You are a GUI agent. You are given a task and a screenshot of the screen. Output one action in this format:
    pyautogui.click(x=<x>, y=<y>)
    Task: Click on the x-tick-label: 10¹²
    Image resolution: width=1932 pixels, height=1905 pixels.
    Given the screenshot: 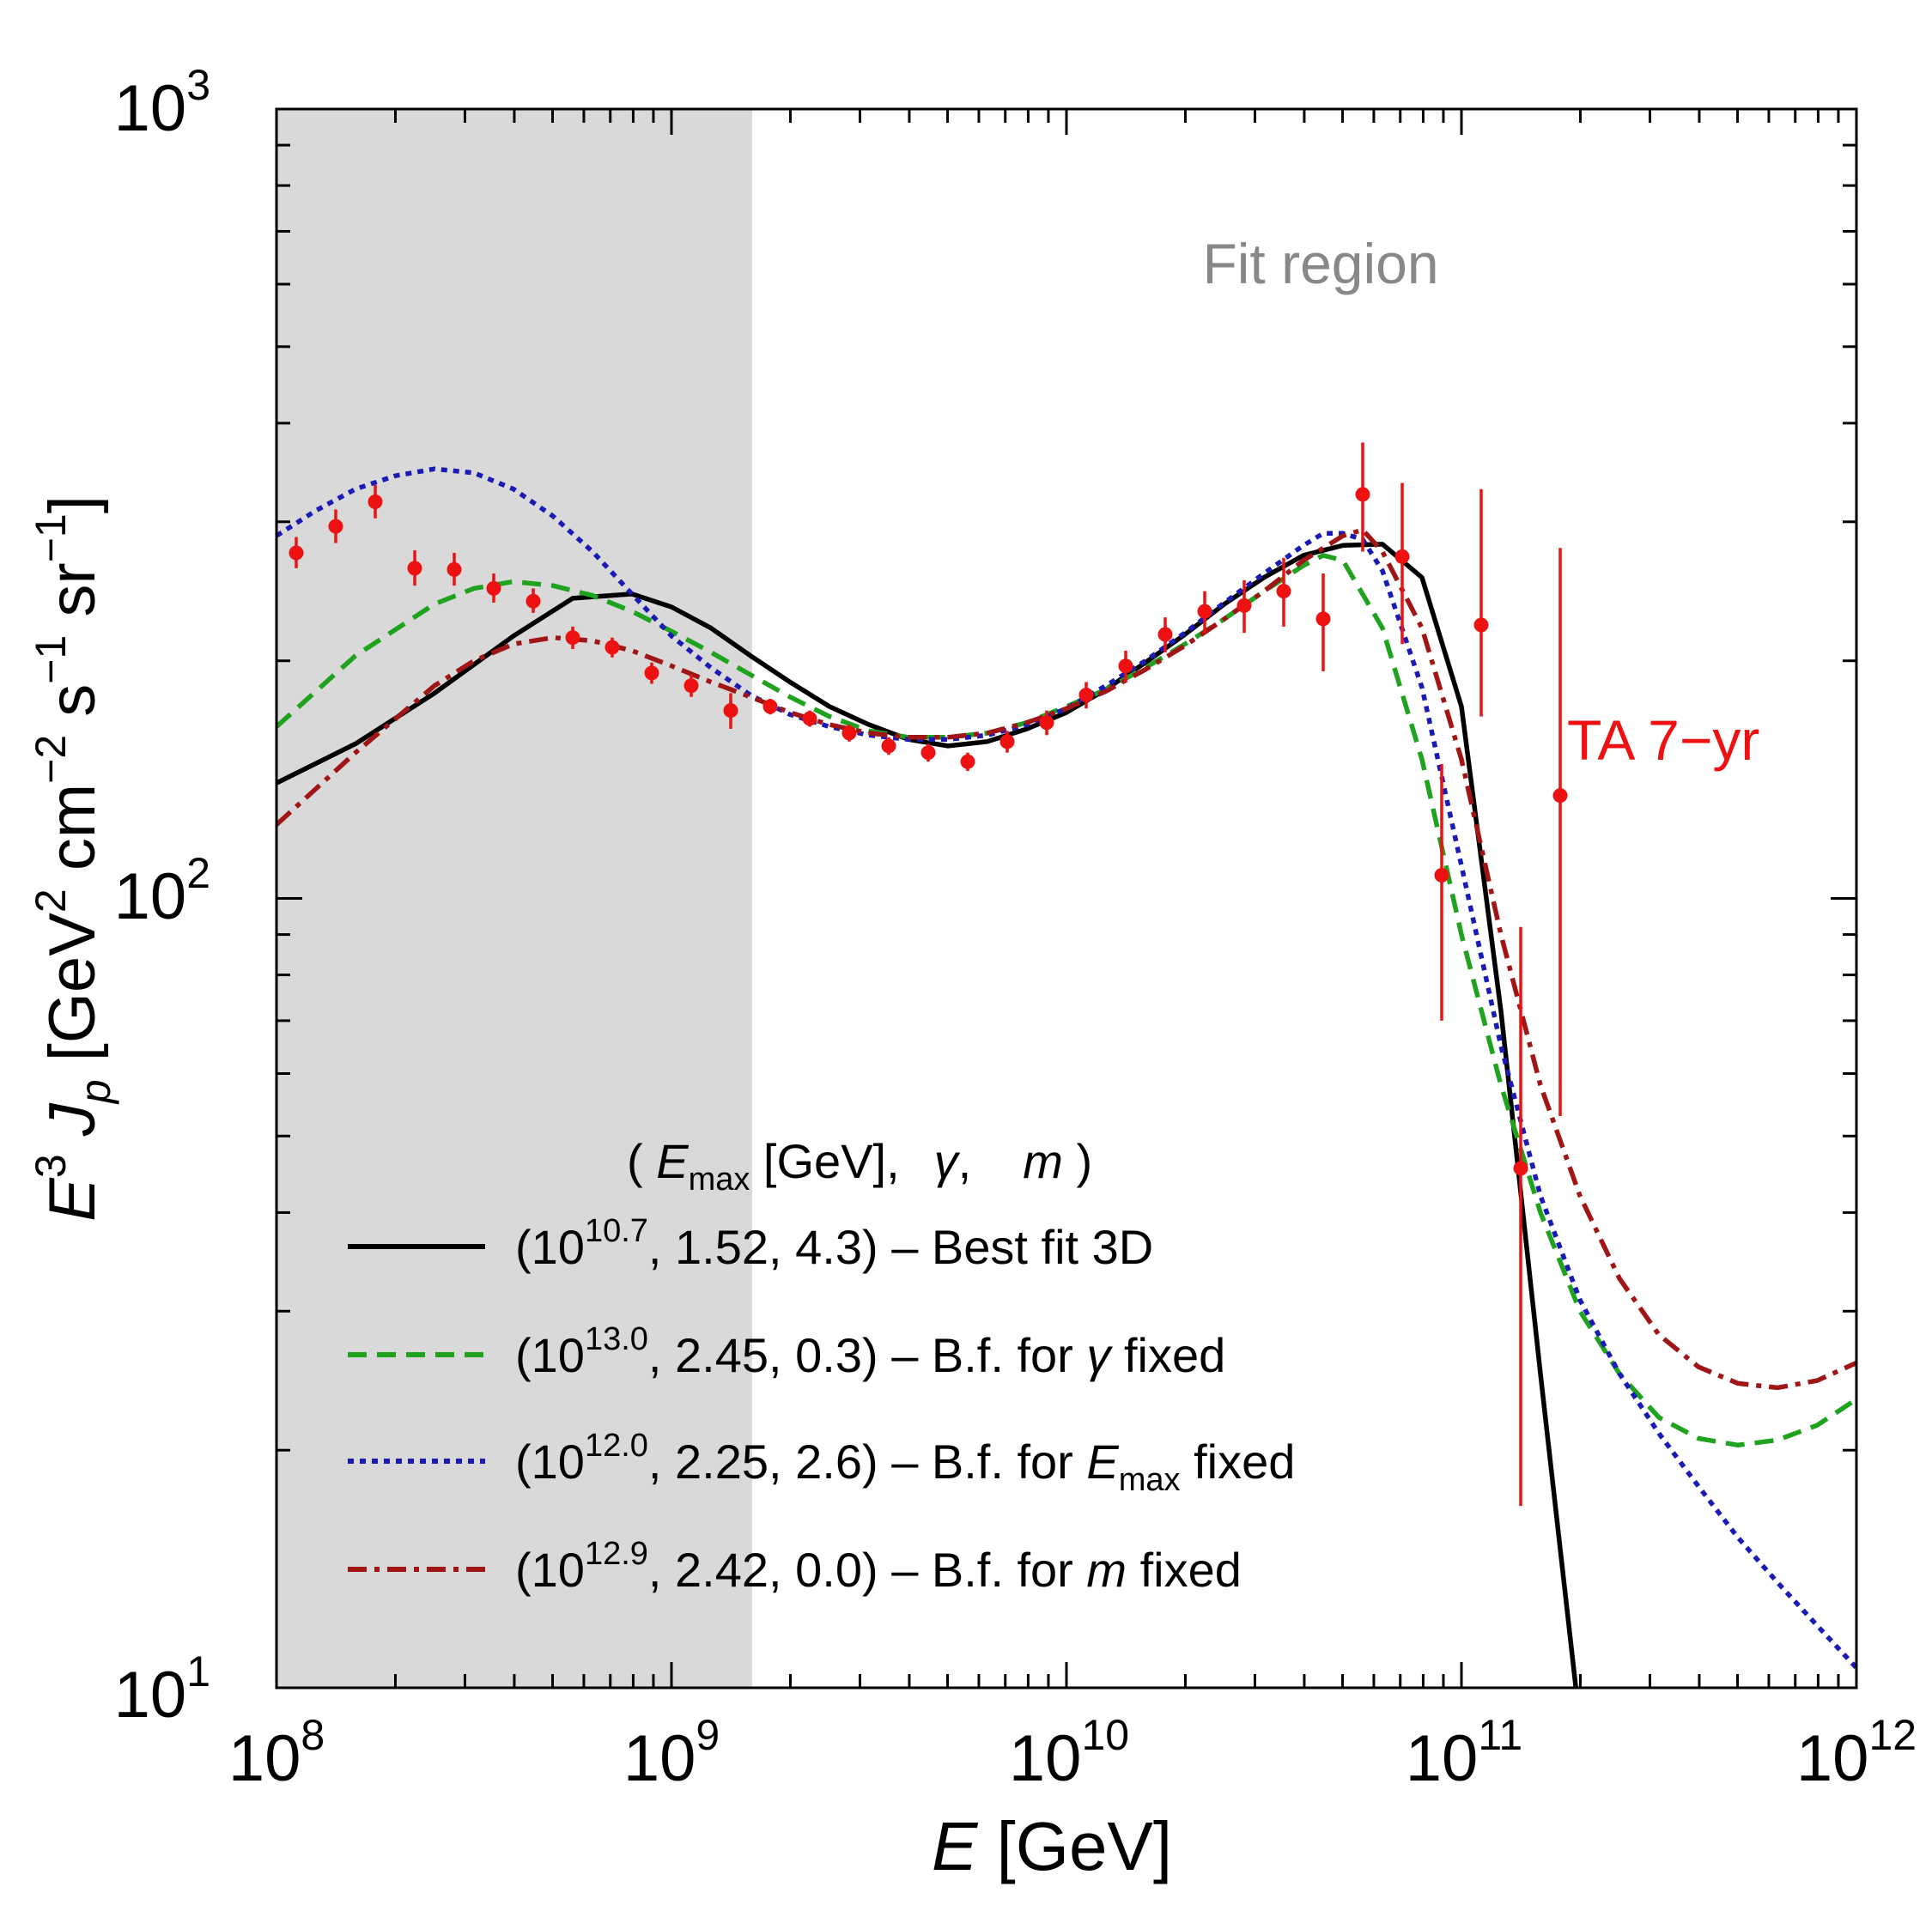 What is the action you would take?
    pyautogui.click(x=1857, y=1753)
    